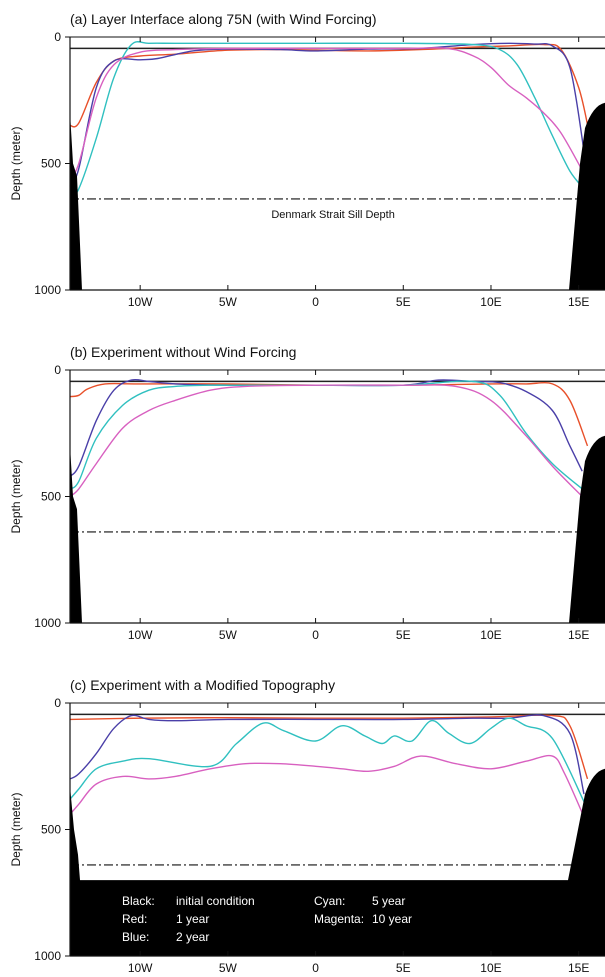  Describe the element at coordinates (392, 919) in the screenshot. I see `legend-value: 10 year` at that location.